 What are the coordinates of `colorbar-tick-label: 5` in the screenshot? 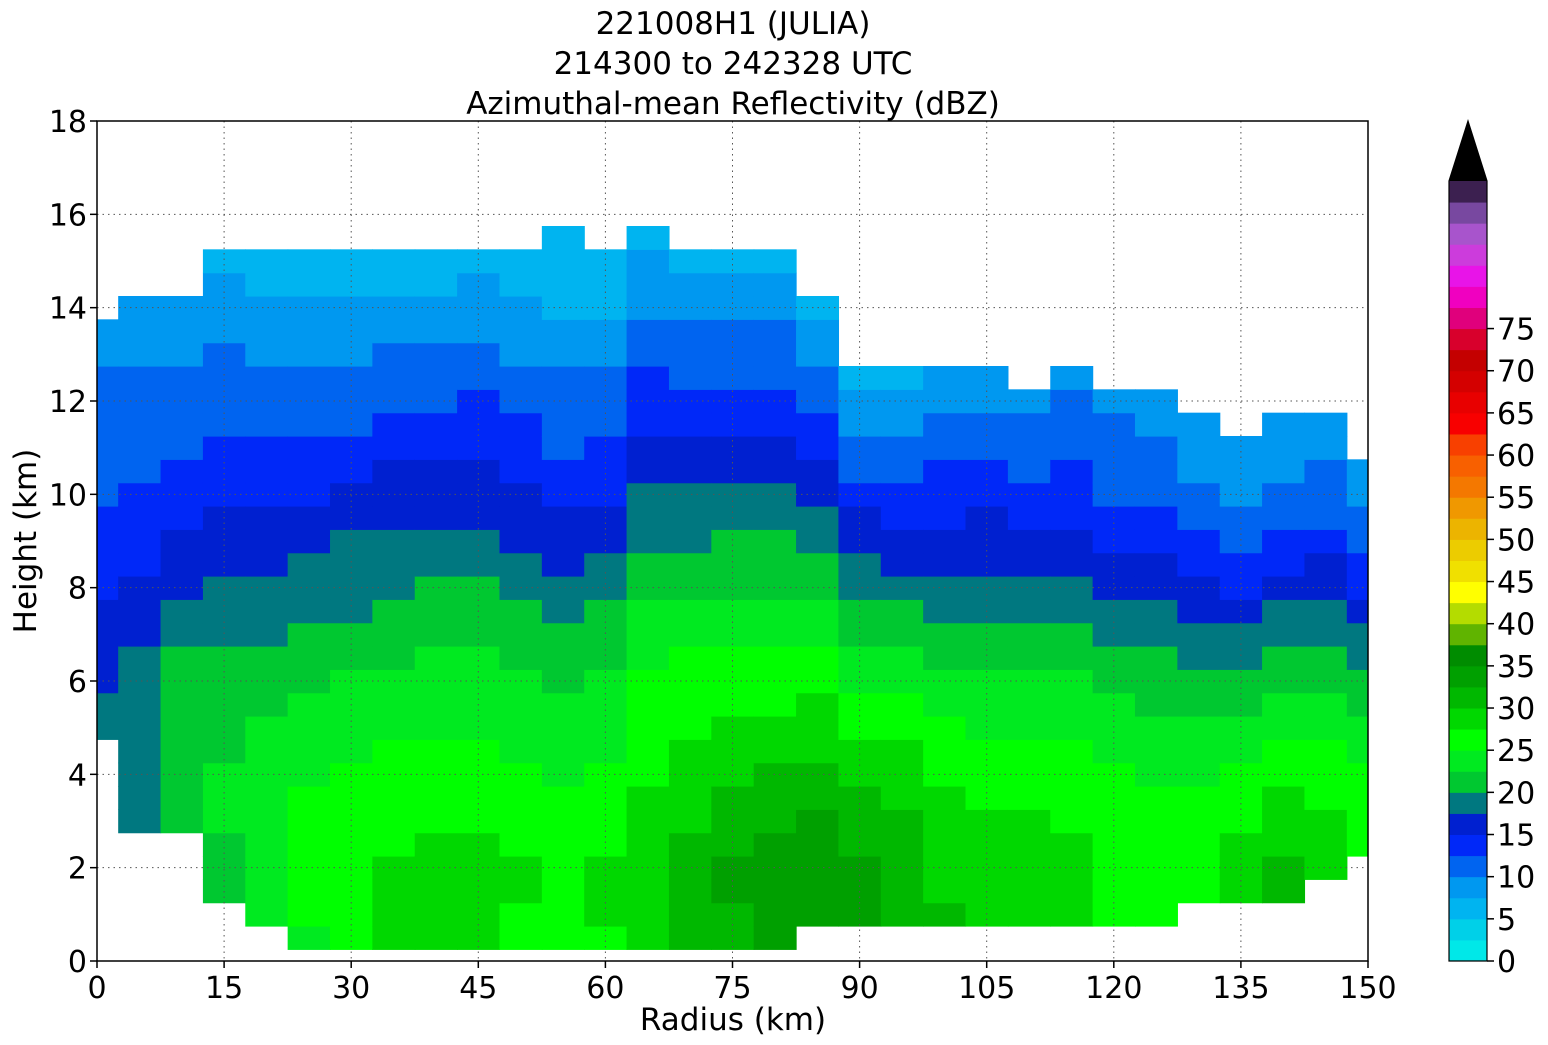 It's located at (1506, 920).